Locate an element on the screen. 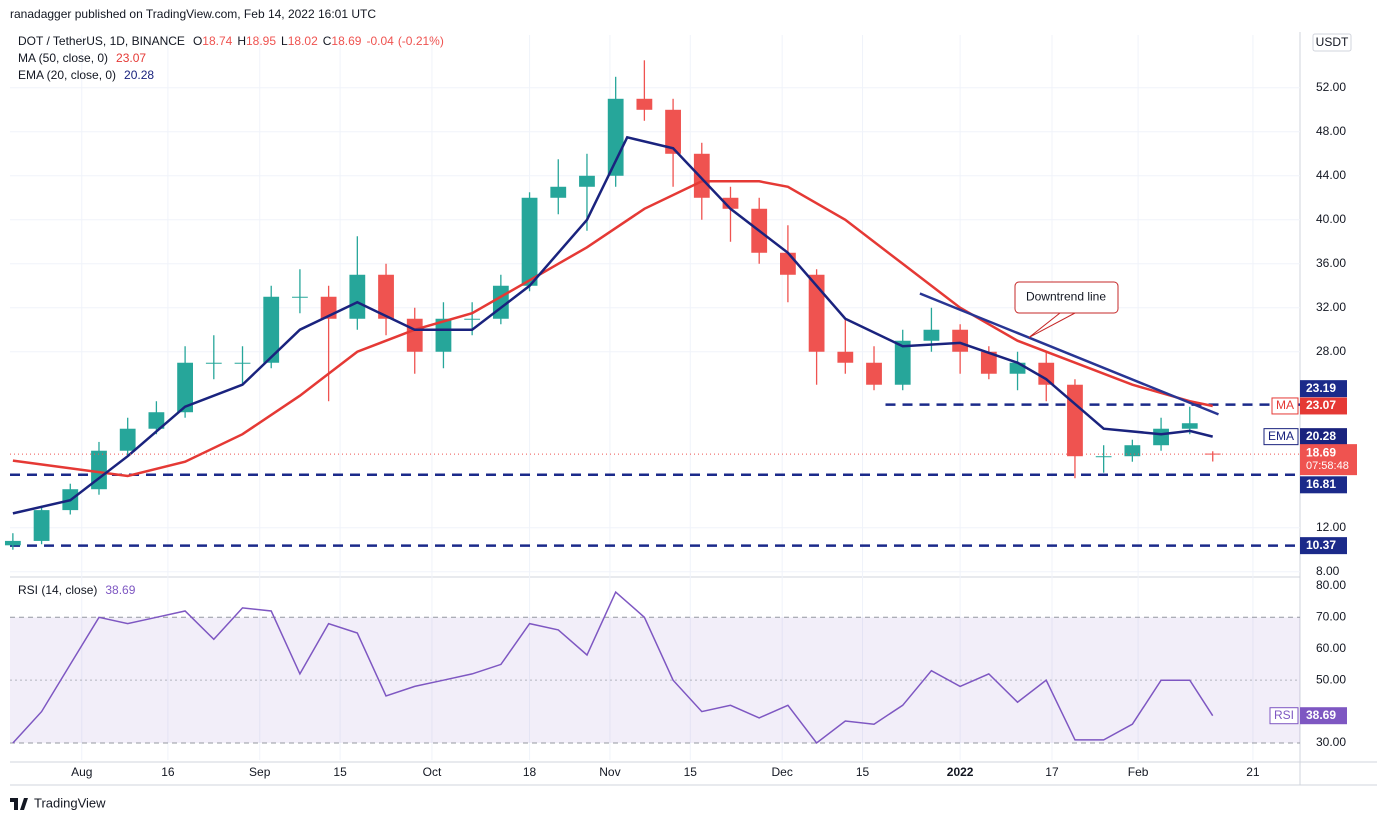 This screenshot has width=1377, height=822. indicator-badge: 20.28 is located at coordinates (1321, 436).